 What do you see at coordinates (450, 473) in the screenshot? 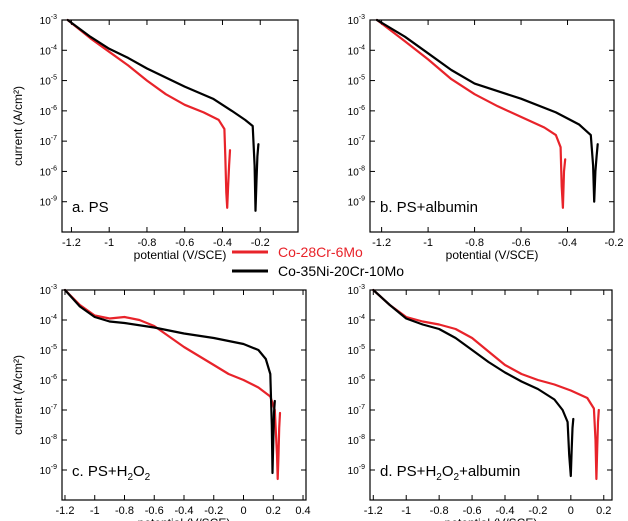
I see `panel-label: d. PS+H2O2+albumin` at bounding box center [450, 473].